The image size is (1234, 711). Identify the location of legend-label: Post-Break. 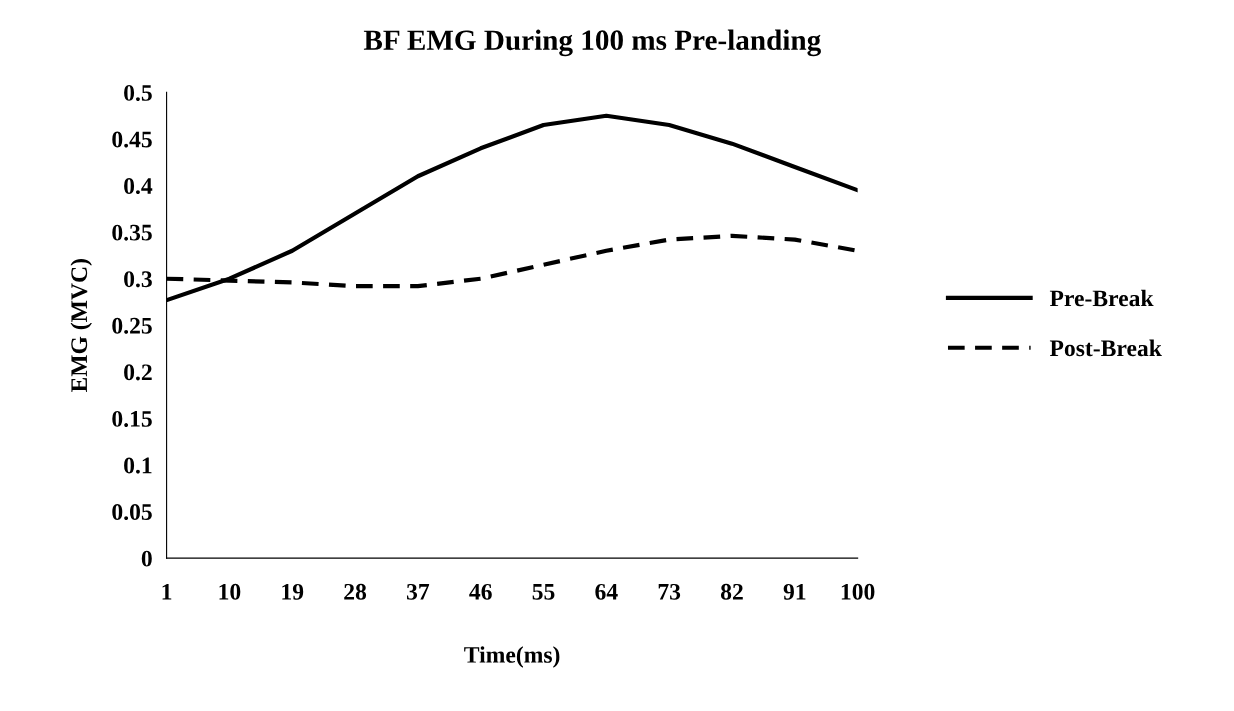
(1105, 348).